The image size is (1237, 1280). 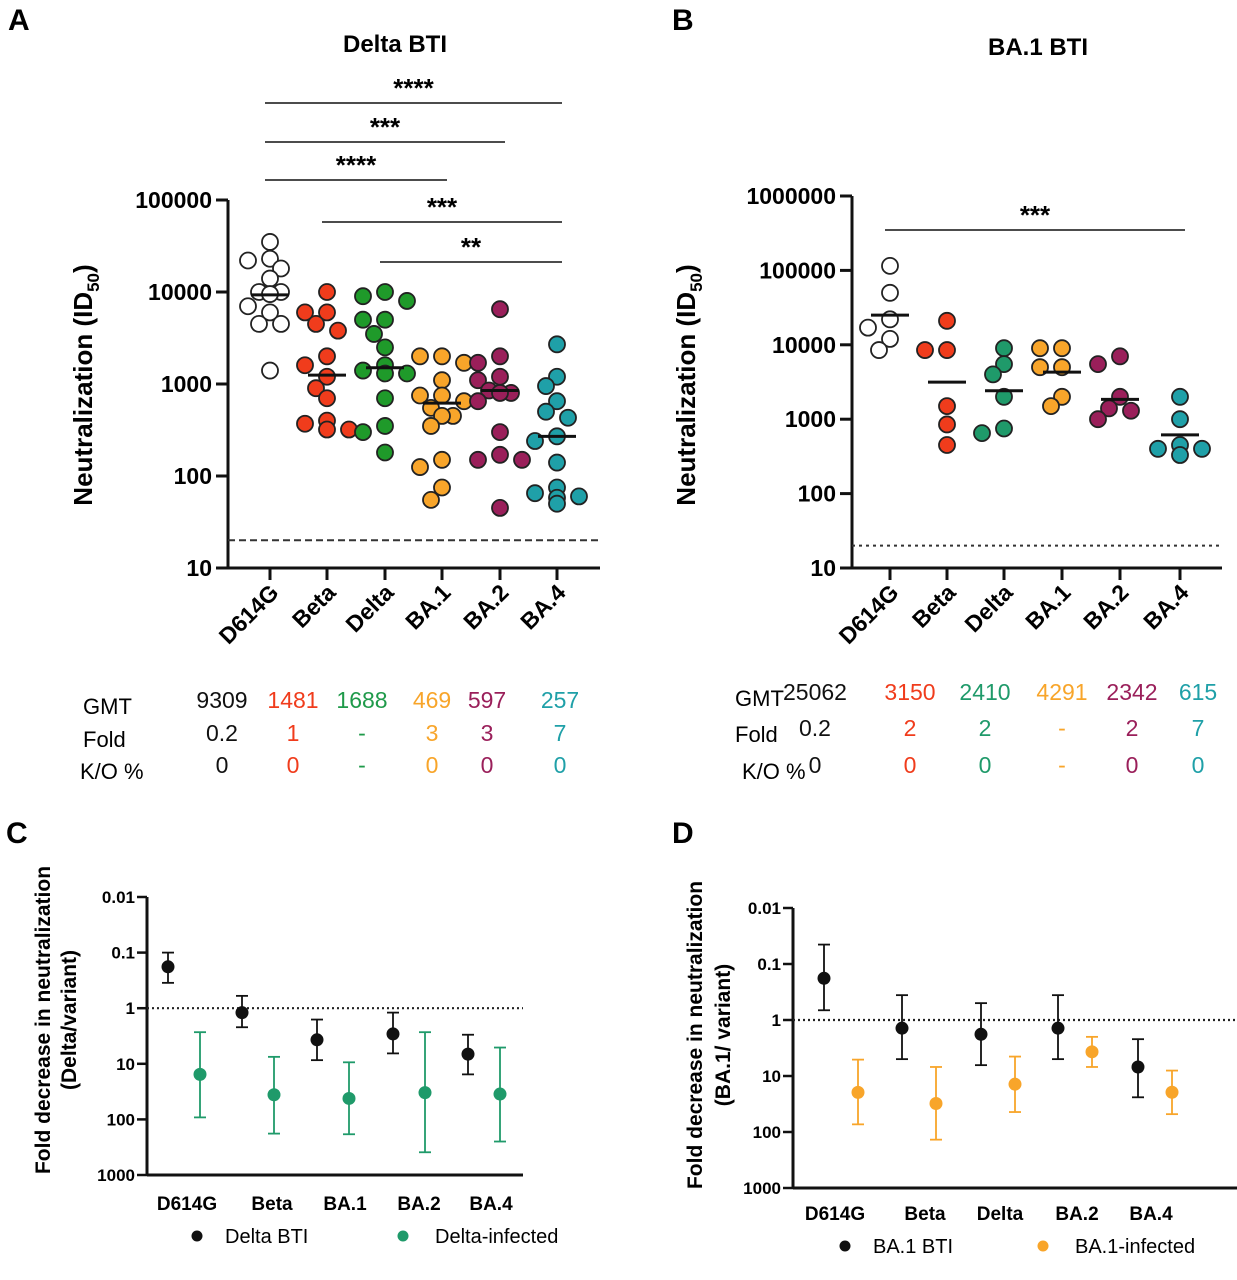 What do you see at coordinates (292, 700) in the screenshot?
I see `table-cell: 1481` at bounding box center [292, 700].